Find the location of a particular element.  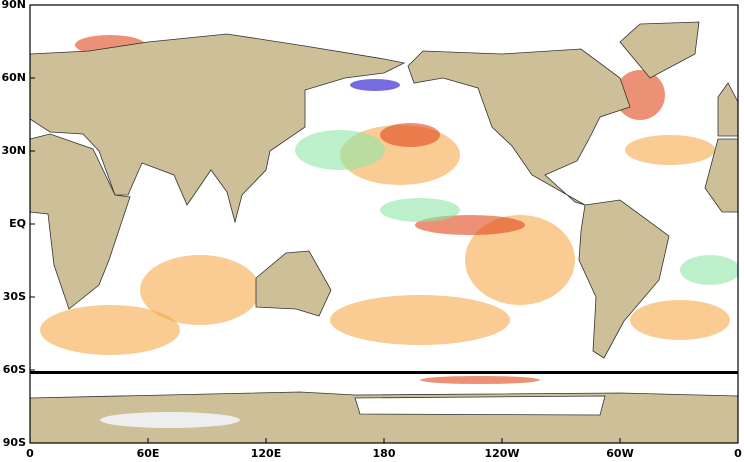

north-america is located at coordinates (519, 127).